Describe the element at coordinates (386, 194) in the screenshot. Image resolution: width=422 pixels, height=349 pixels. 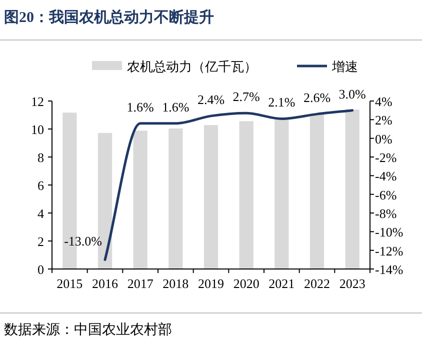
I see `y2-tick-label: -6%` at that location.